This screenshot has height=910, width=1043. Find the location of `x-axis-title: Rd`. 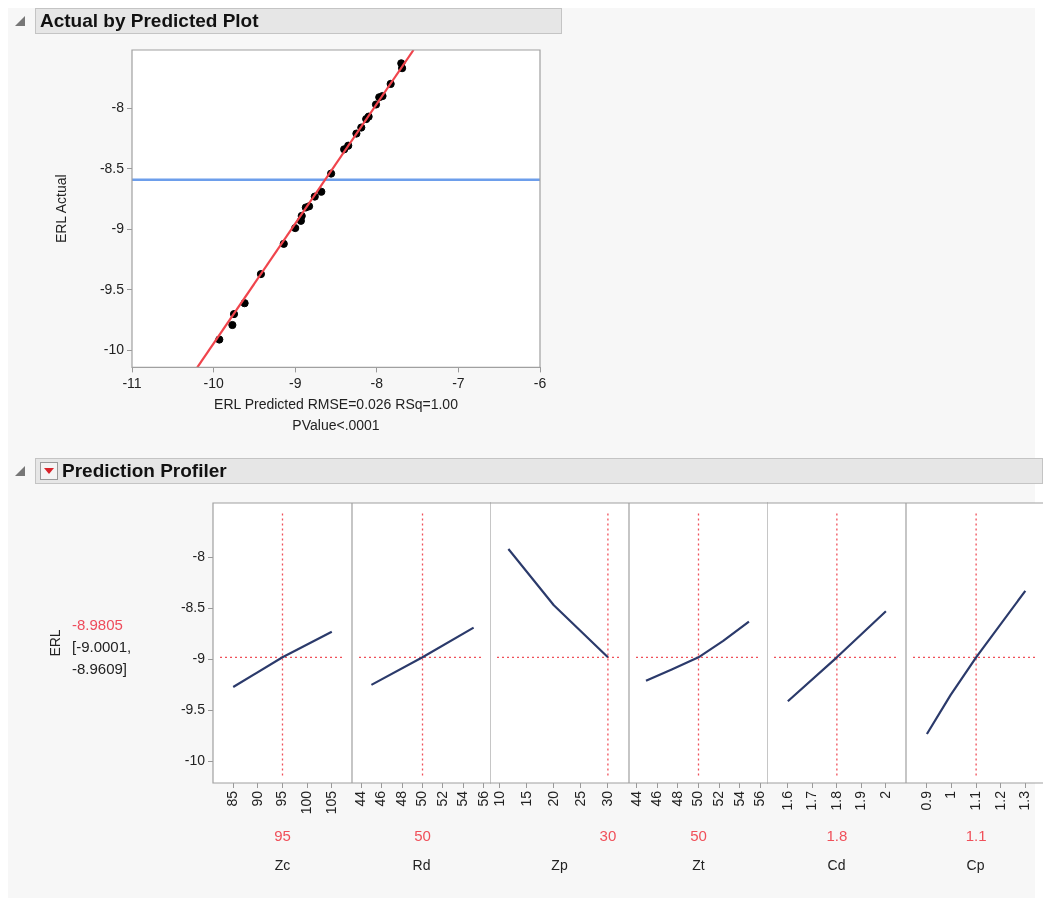

x-axis-title: Rd is located at coordinates (421, 865).